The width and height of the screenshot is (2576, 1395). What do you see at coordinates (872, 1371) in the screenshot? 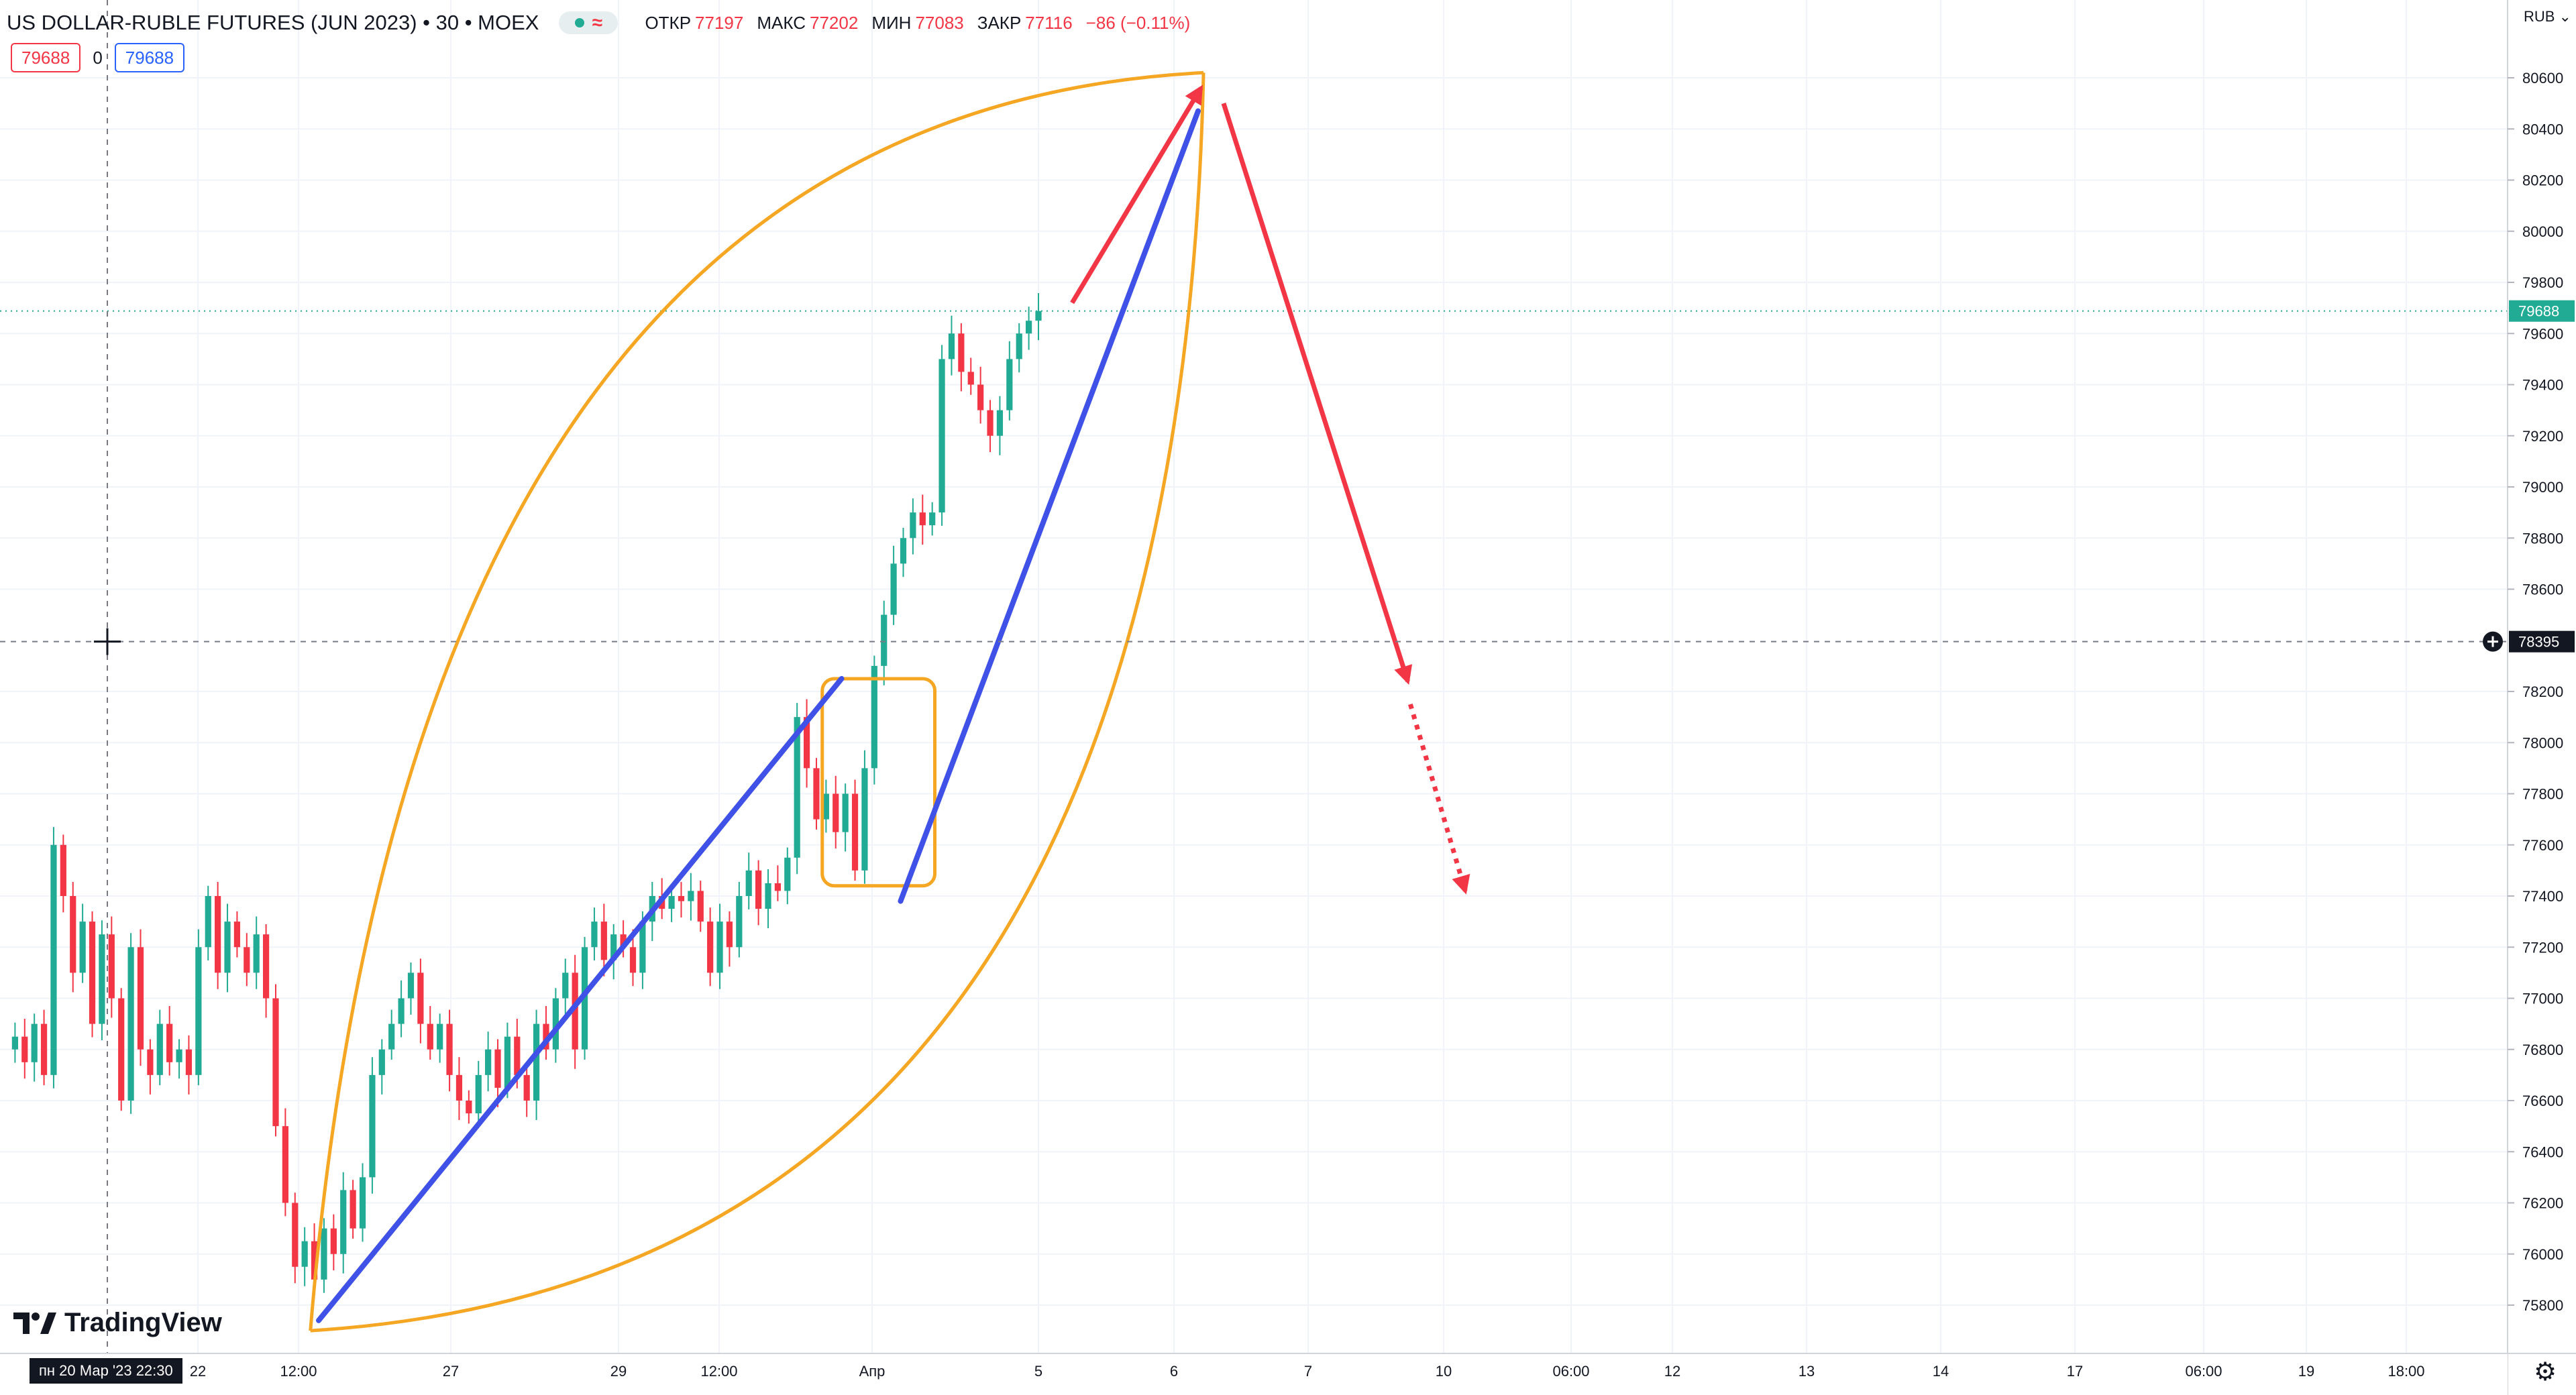
I see `time-tick-label: Апр` at bounding box center [872, 1371].